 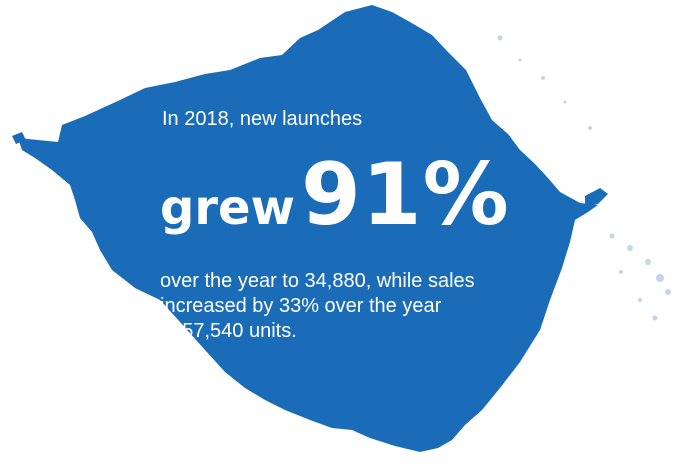 I want to click on body-line: over the year to 34,880, while sales, so click(x=317, y=281).